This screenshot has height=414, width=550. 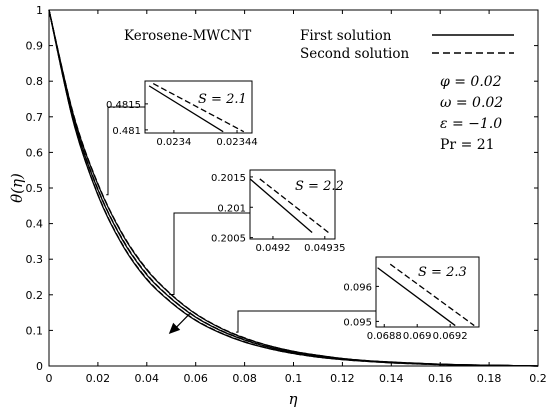 I want to click on x-tick-label: 0.06, so click(x=195, y=378).